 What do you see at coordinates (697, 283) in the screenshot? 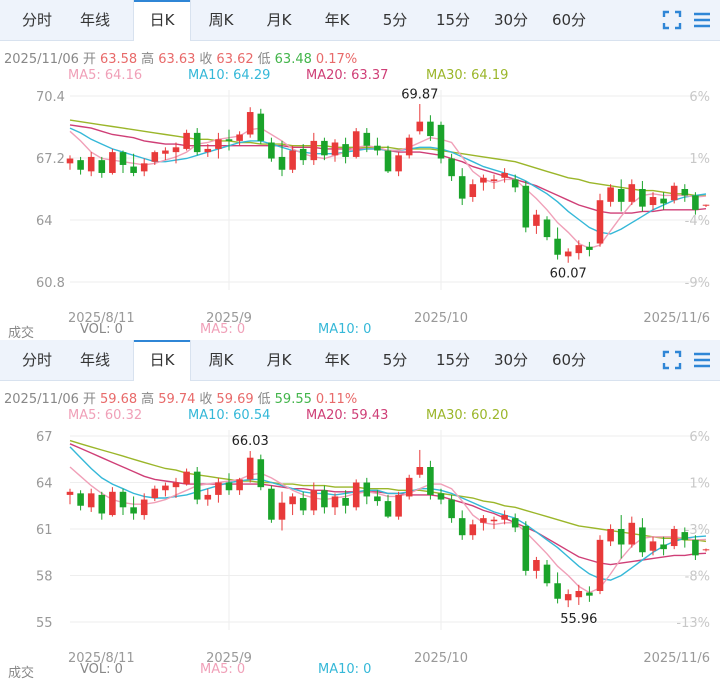
I see `percent-tick-label: -9%` at bounding box center [697, 283].